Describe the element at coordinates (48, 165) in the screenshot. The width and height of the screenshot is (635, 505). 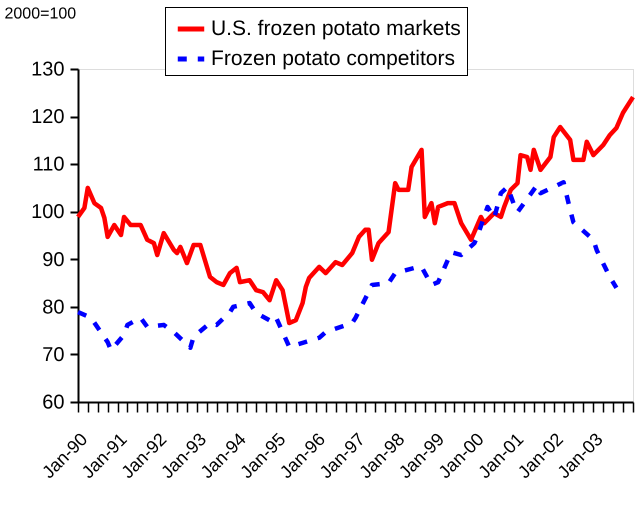
I see `y-tick-label: 110` at that location.